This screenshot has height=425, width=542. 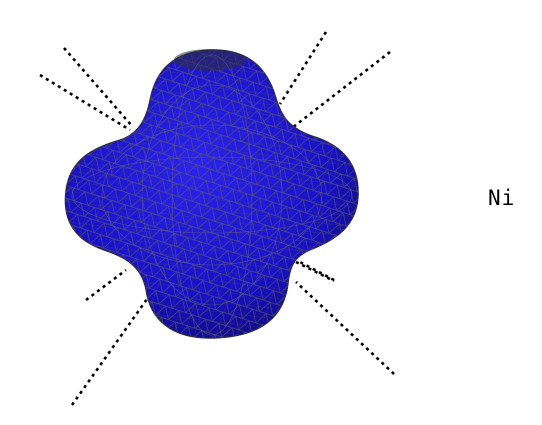 I want to click on axis-line-front-right, so click(x=315, y=271).